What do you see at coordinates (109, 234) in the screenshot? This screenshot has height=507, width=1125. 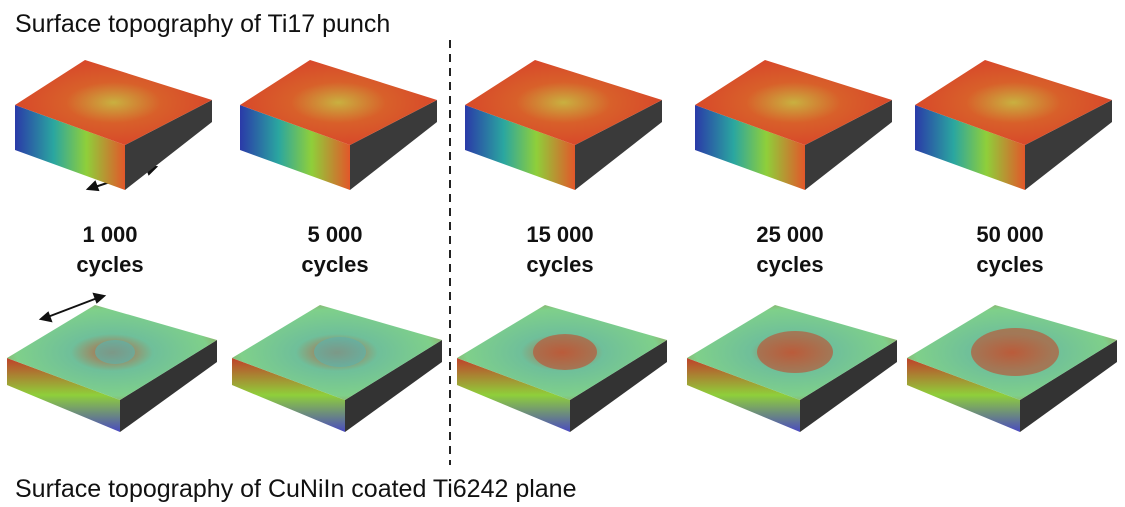 I see `cycle-count: 1 000` at bounding box center [109, 234].